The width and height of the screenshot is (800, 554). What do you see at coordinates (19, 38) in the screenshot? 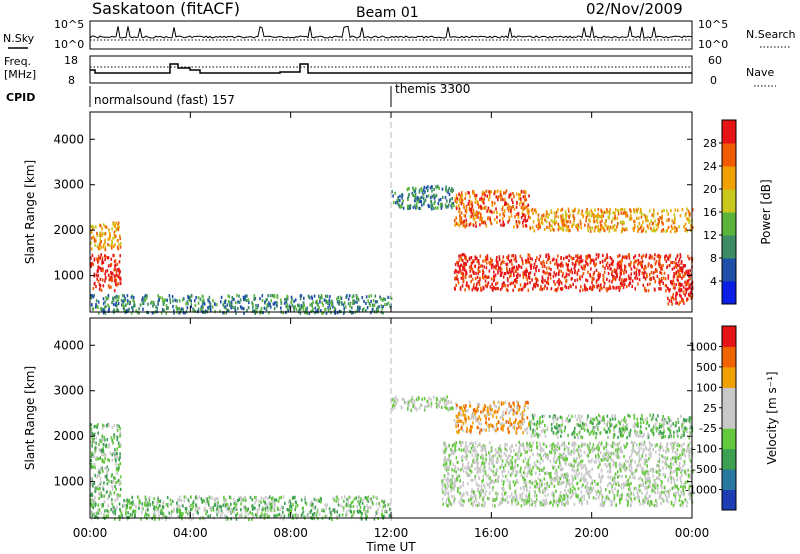
I see `nsky-label: N.Sky` at bounding box center [19, 38].